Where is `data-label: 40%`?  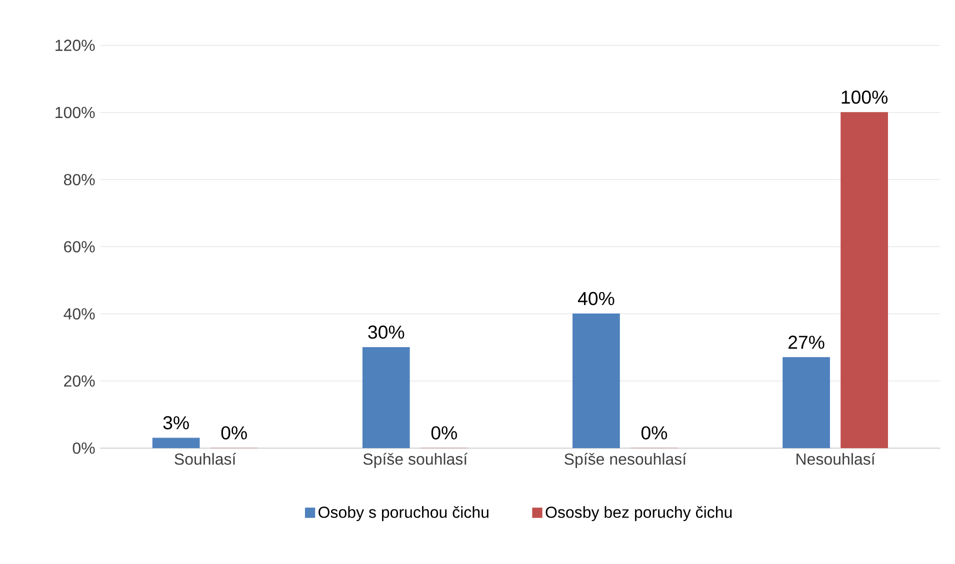 data-label: 40% is located at coordinates (596, 299).